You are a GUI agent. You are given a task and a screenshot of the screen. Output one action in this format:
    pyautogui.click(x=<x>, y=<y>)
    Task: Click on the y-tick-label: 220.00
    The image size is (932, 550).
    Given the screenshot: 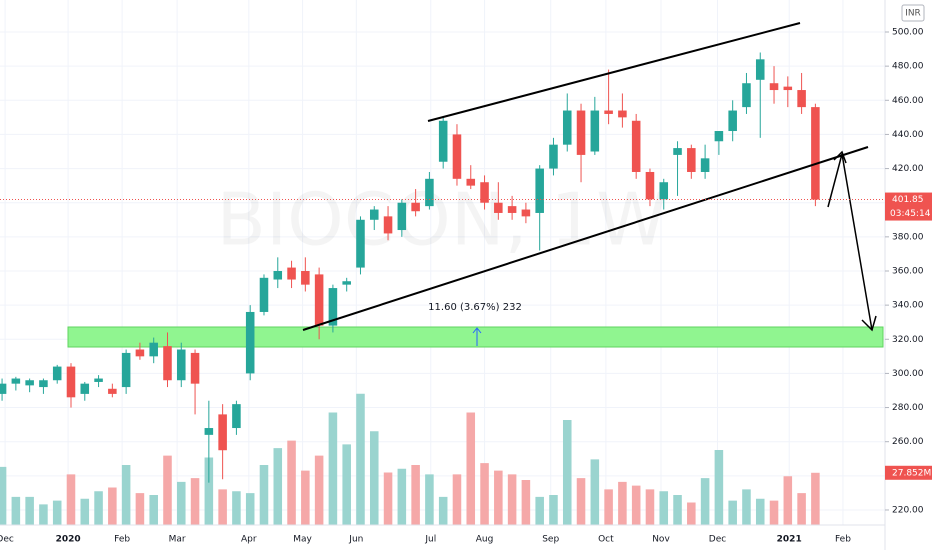 What is the action you would take?
    pyautogui.click(x=908, y=510)
    